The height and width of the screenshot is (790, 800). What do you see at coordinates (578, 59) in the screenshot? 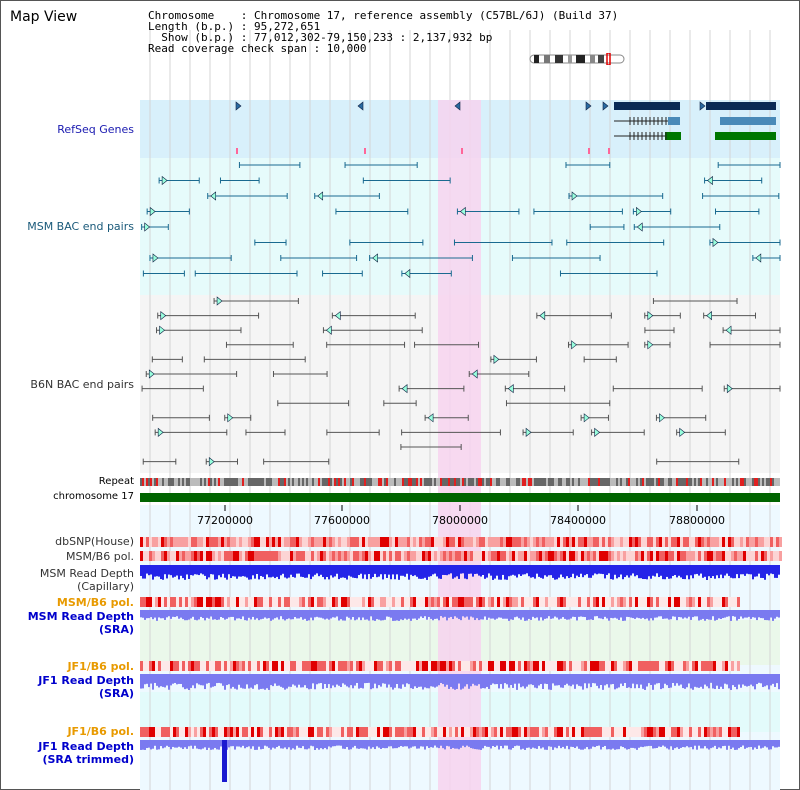
I see `chromosome-ideogram` at bounding box center [578, 59].